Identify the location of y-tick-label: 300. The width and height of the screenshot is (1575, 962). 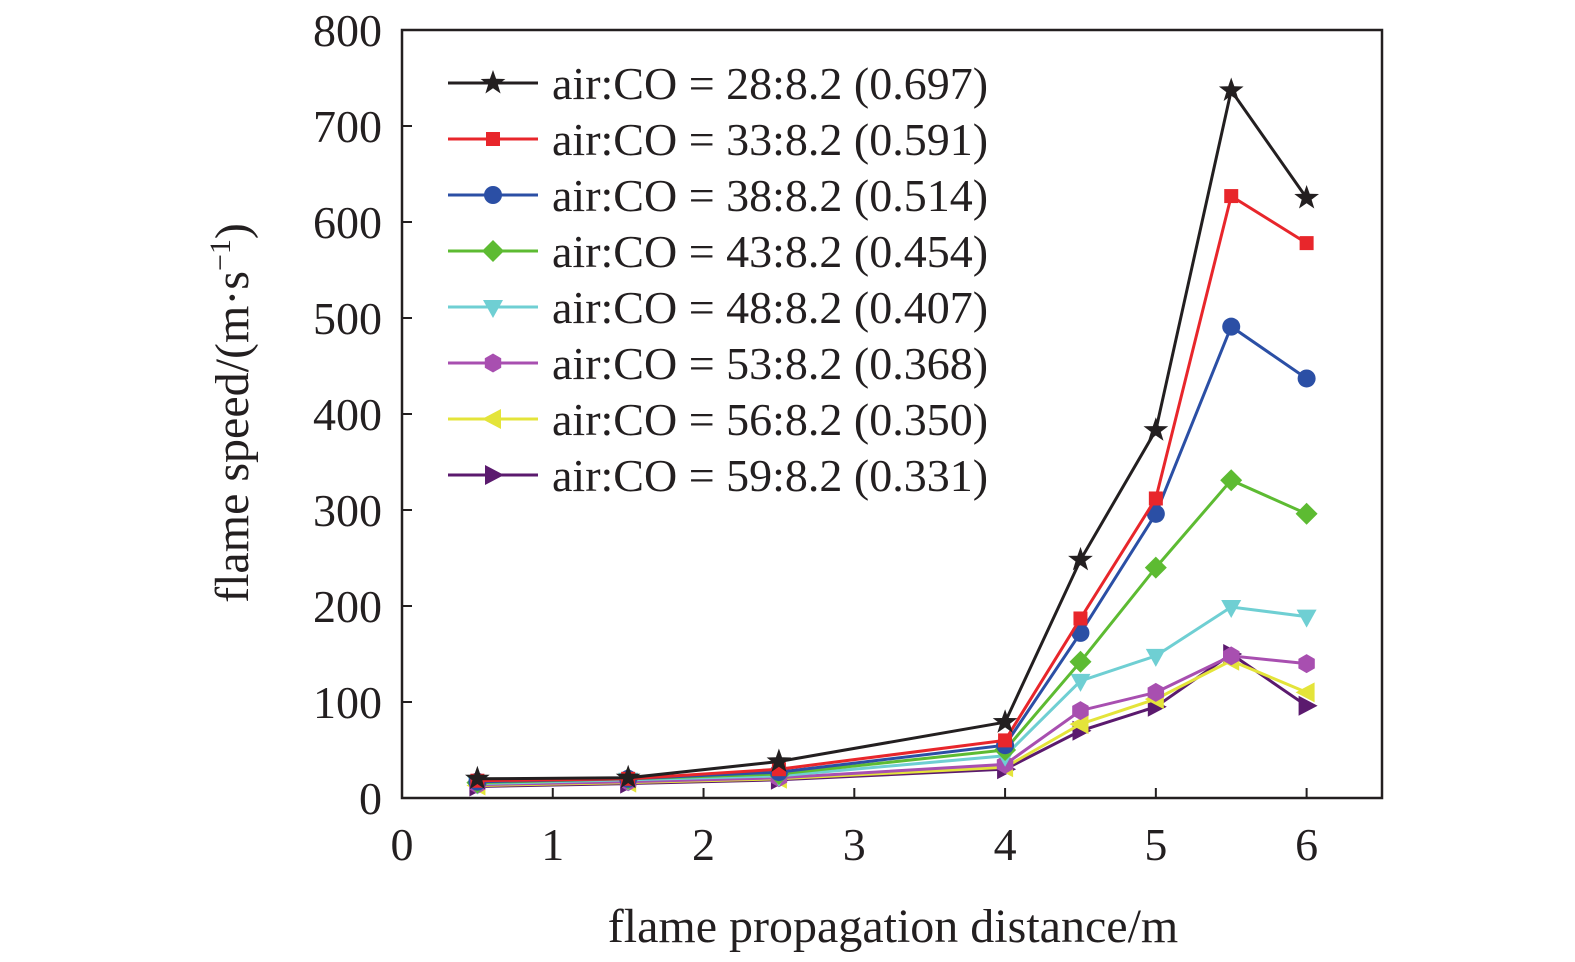
(347, 510).